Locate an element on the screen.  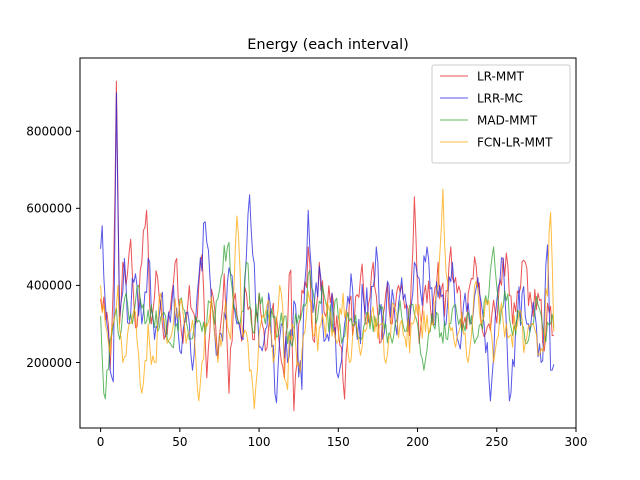
x-tick-label: 300 is located at coordinates (576, 442).